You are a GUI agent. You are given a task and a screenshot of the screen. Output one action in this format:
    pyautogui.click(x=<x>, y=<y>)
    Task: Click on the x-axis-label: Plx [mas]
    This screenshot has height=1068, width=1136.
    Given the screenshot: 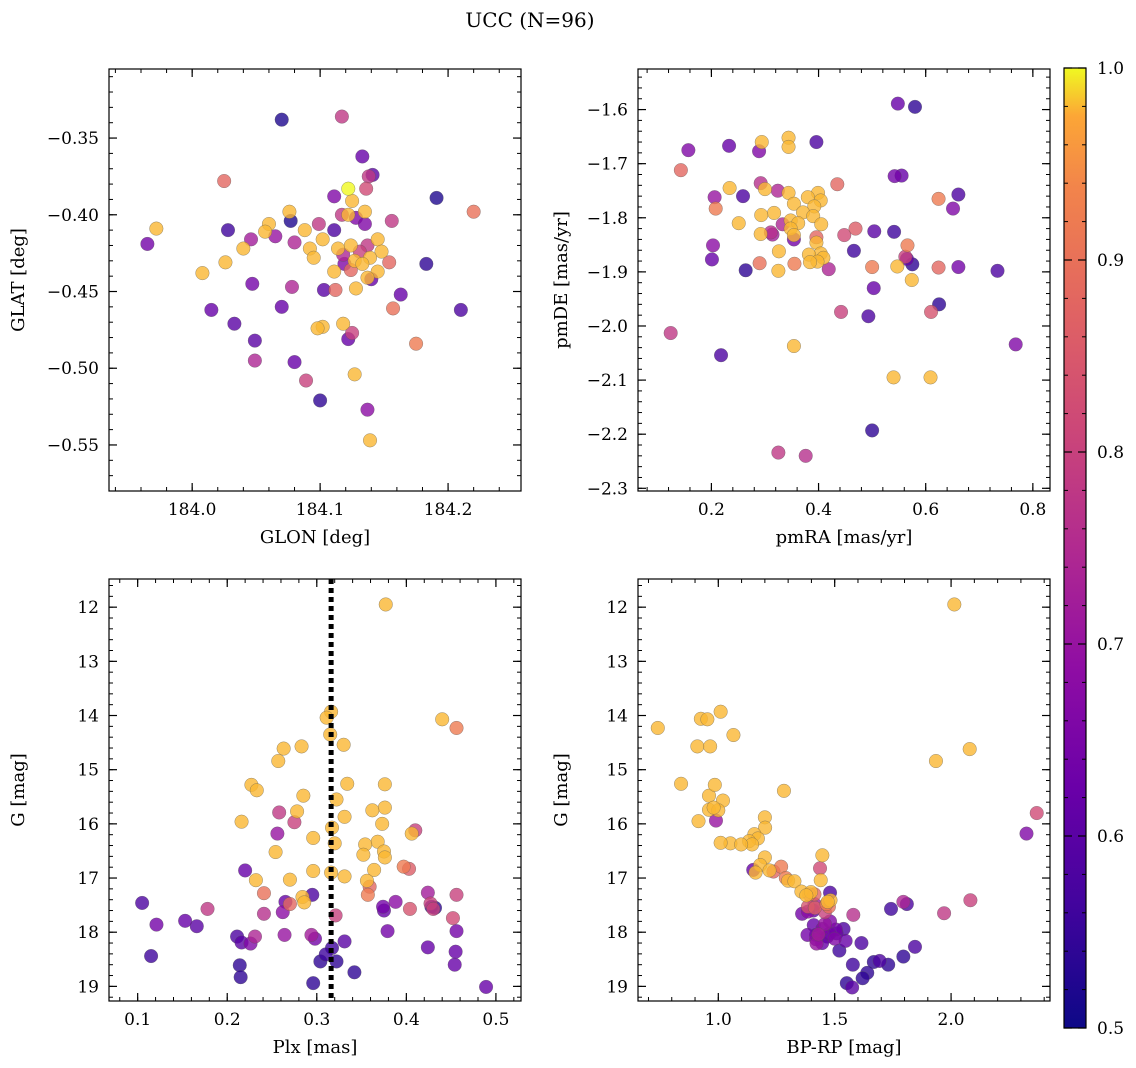 What is the action you would take?
    pyautogui.click(x=315, y=1047)
    